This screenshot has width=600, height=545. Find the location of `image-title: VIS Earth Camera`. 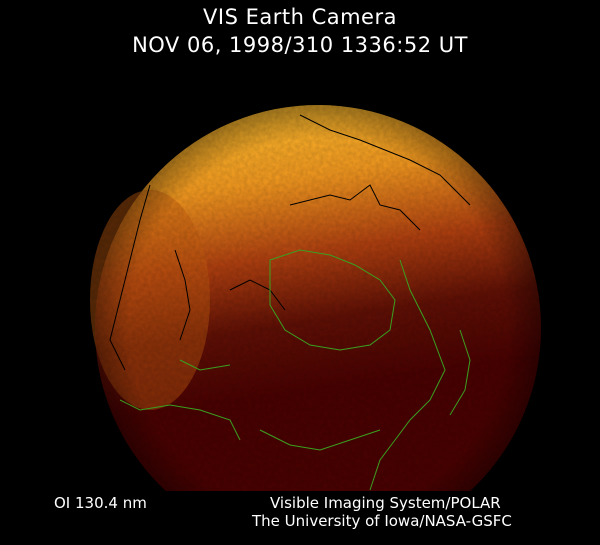

image-title: VIS Earth Camera is located at coordinates (300, 17).